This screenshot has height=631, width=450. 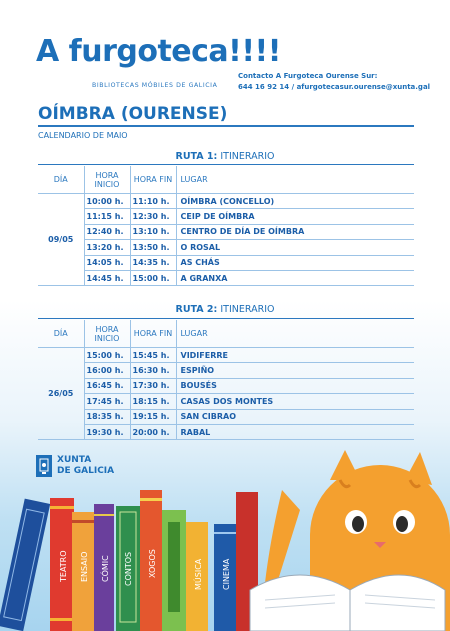 I want to click on book-ensaio, so click(x=83, y=571).